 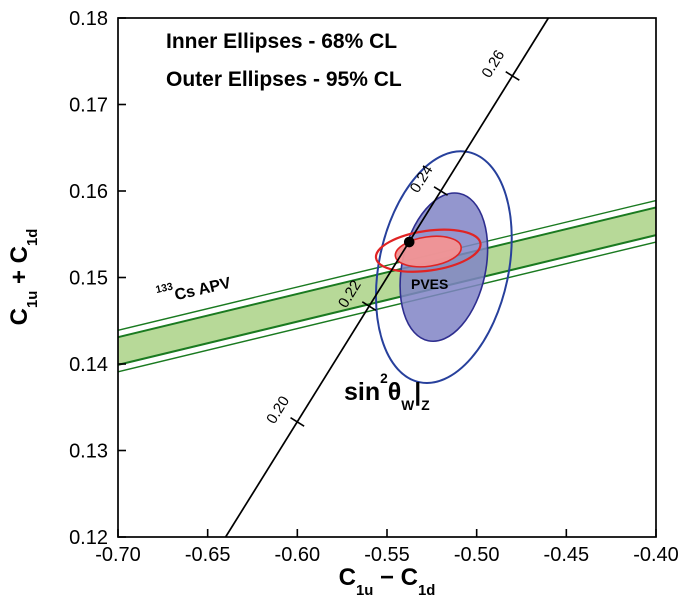 What do you see at coordinates (278, 410) in the screenshot?
I see `sm-line-tick-label: 0.20` at bounding box center [278, 410].